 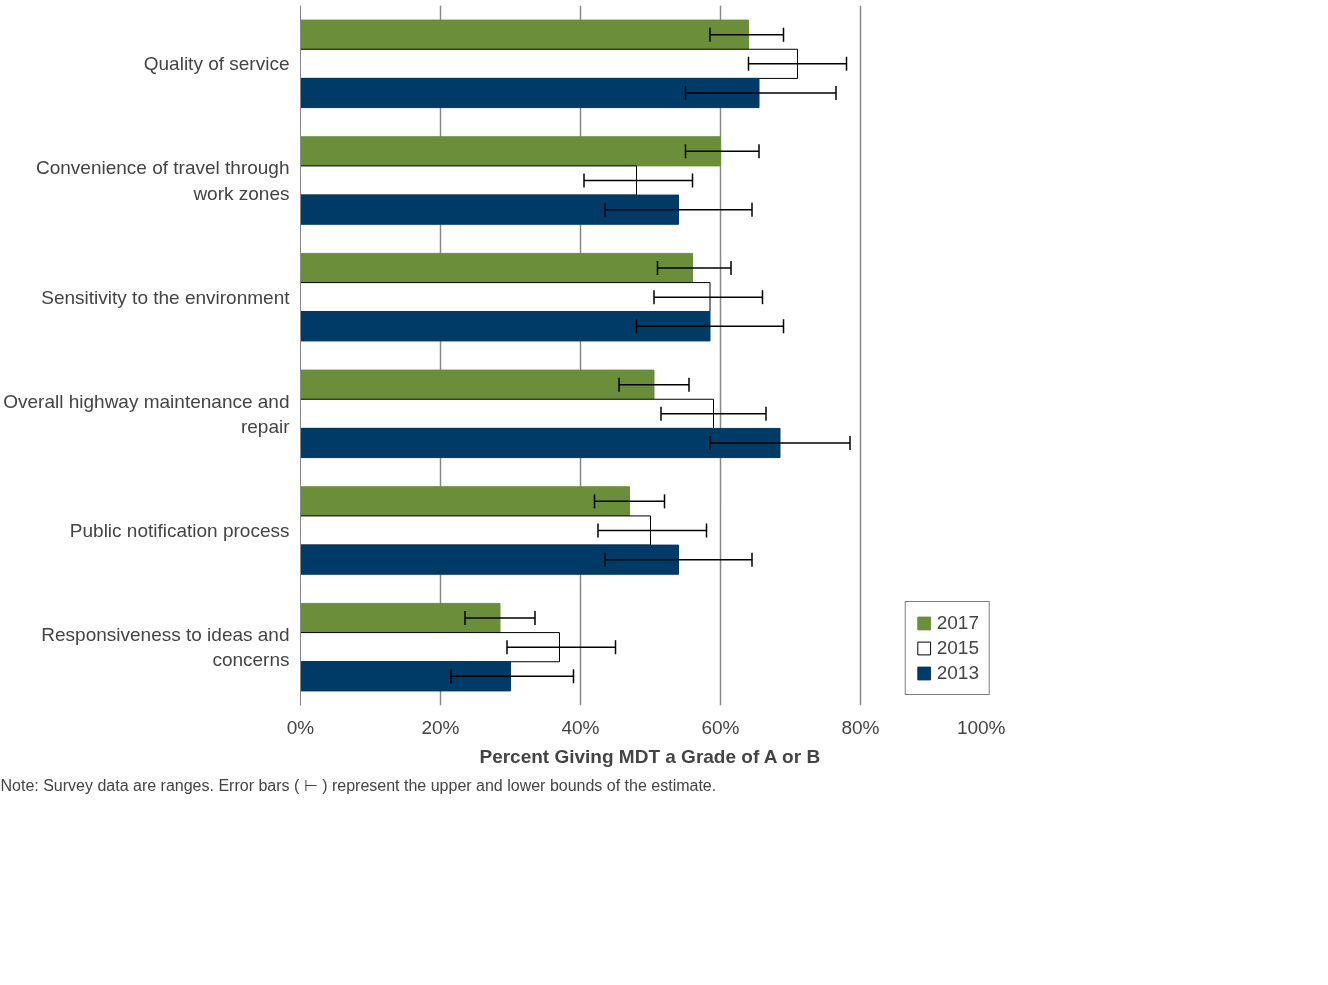 What do you see at coordinates (216, 64) in the screenshot?
I see `y-tick-label: Quality of service` at bounding box center [216, 64].